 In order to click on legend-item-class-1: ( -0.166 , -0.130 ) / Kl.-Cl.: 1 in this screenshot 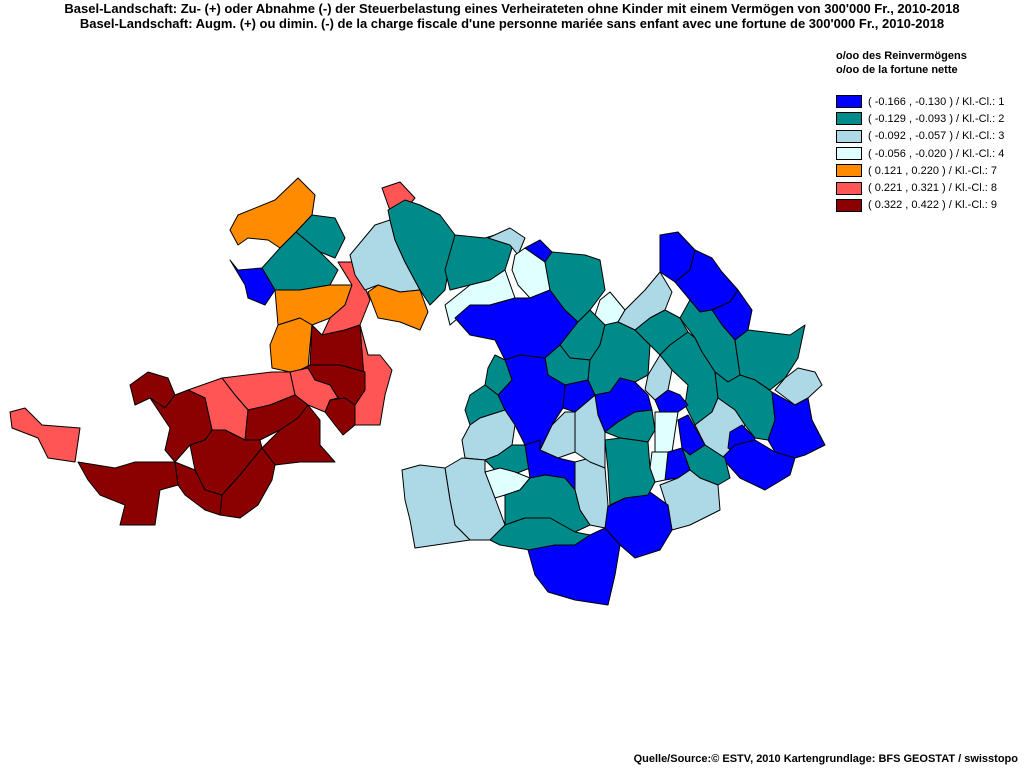, I will do `click(920, 101)`.